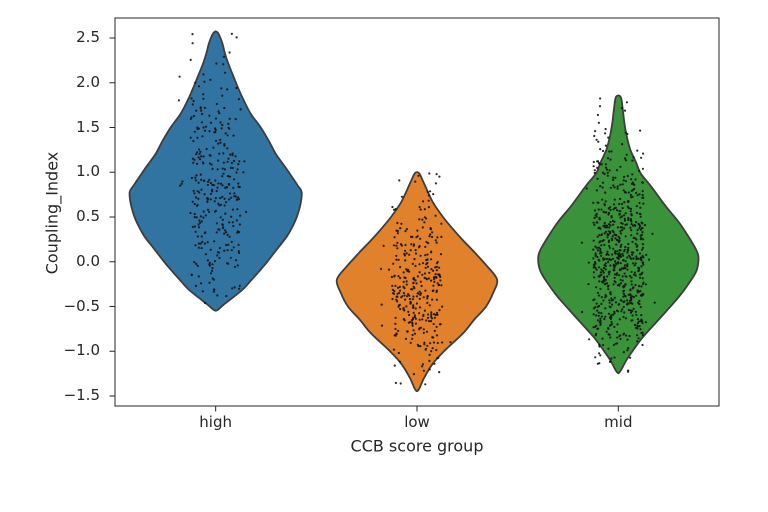 The width and height of the screenshot is (768, 512). What do you see at coordinates (216, 422) in the screenshot?
I see `x-tick-label-high: high` at bounding box center [216, 422].